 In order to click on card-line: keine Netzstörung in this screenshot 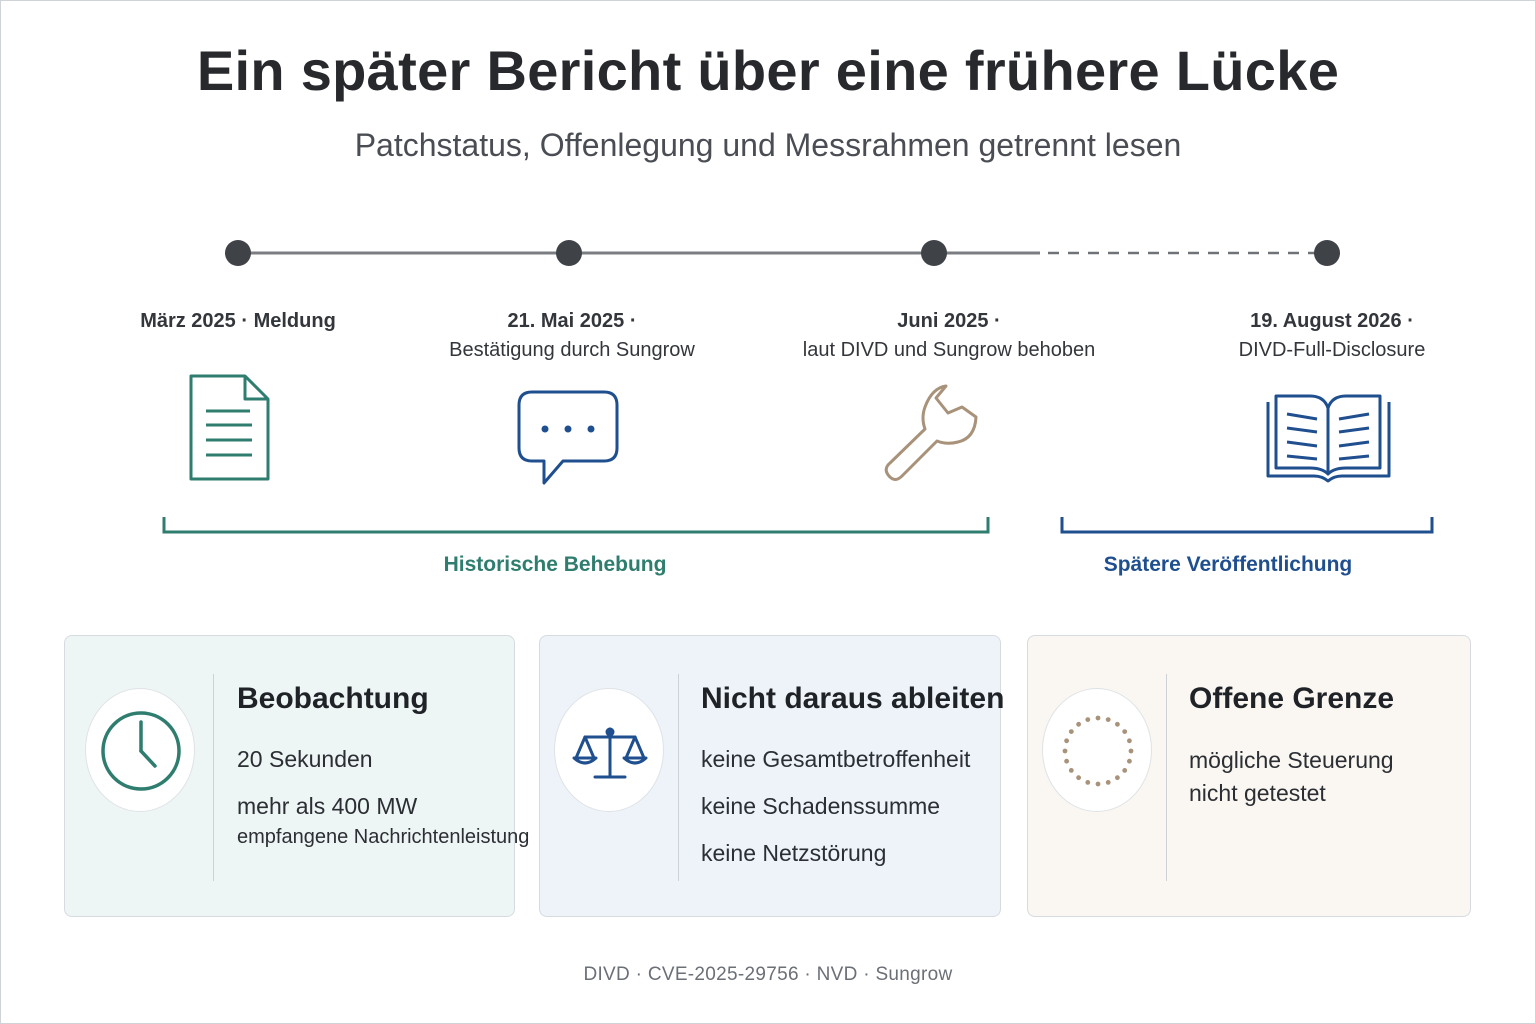, I will do `click(794, 853)`.